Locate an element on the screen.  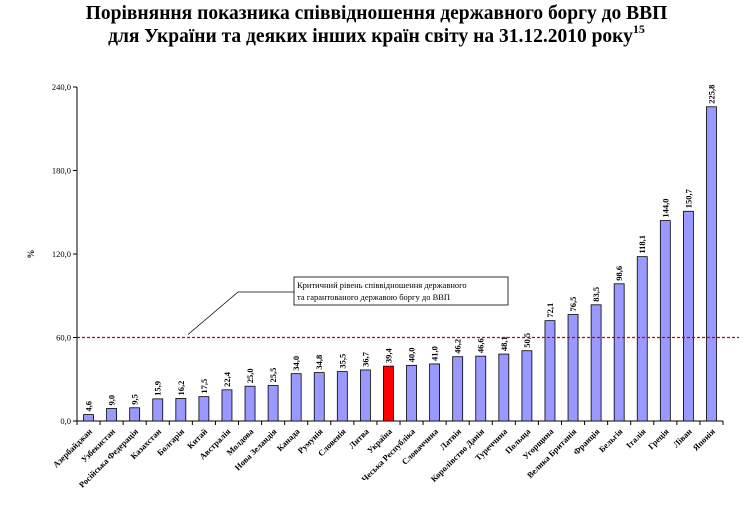
bar-value-label: 118,1 is located at coordinates (642, 244).